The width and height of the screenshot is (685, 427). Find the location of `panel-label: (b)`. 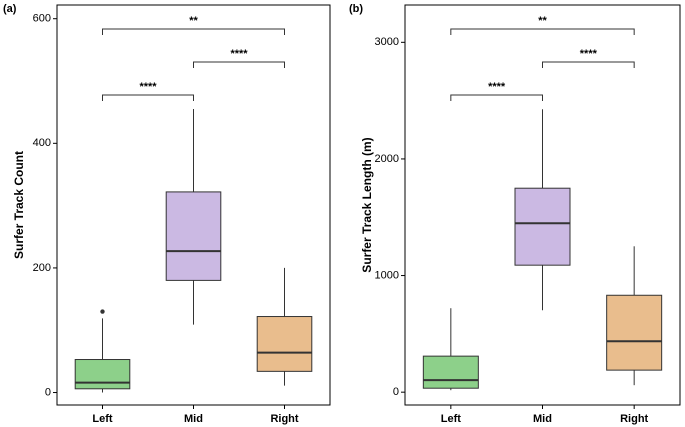

panel-label: (b) is located at coordinates (356, 9).